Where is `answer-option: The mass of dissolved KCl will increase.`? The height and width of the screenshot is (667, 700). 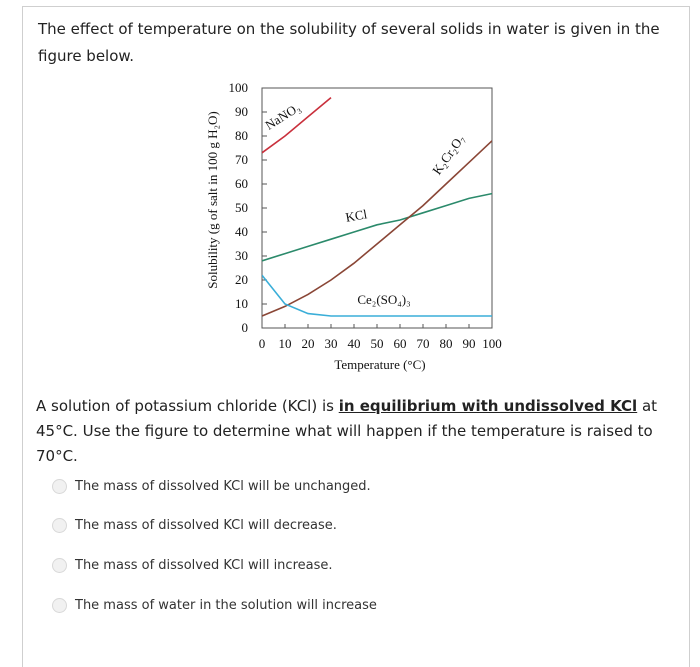
answer-option: The mass of dissolved KCl will increase. is located at coordinates (192, 565).